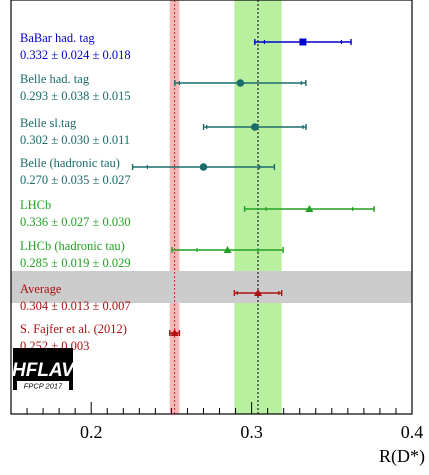 The image size is (429, 475). Describe the element at coordinates (75, 222) in the screenshot. I see `measurement-value-4: 0.336 ± 0.027 ± 0.030` at that location.